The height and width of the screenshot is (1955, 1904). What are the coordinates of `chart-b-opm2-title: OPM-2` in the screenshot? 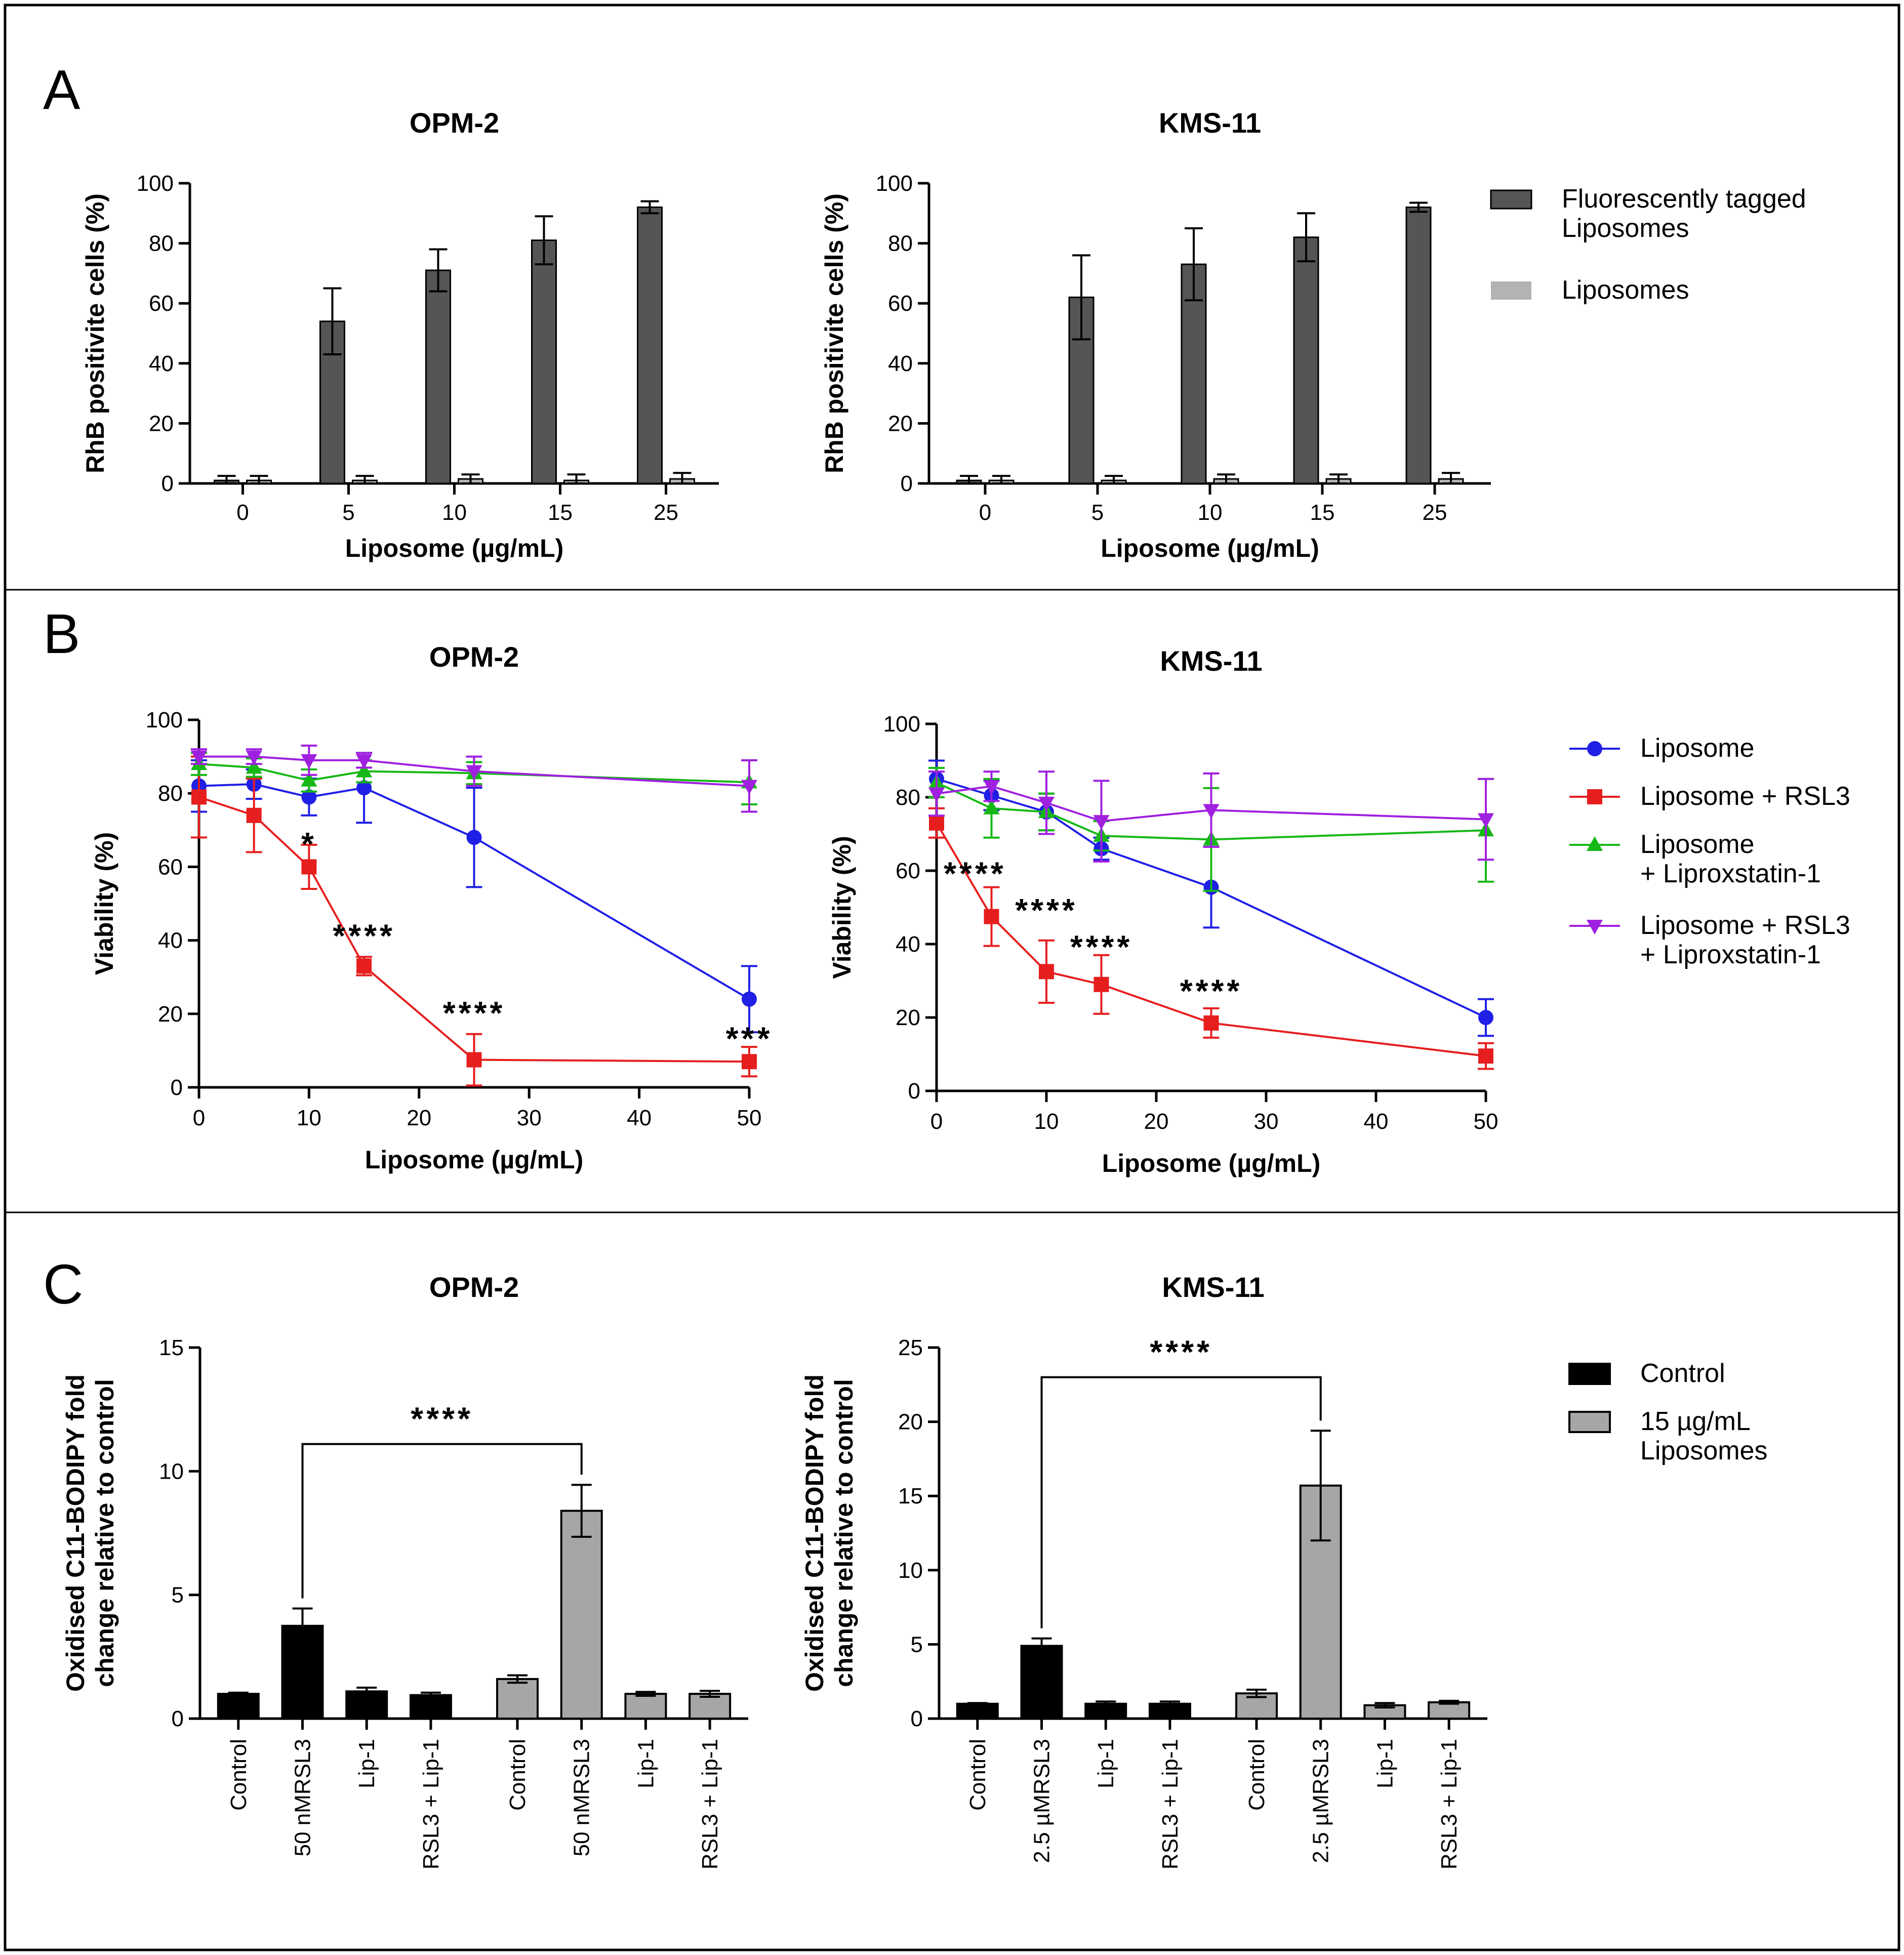 It's located at (474, 657).